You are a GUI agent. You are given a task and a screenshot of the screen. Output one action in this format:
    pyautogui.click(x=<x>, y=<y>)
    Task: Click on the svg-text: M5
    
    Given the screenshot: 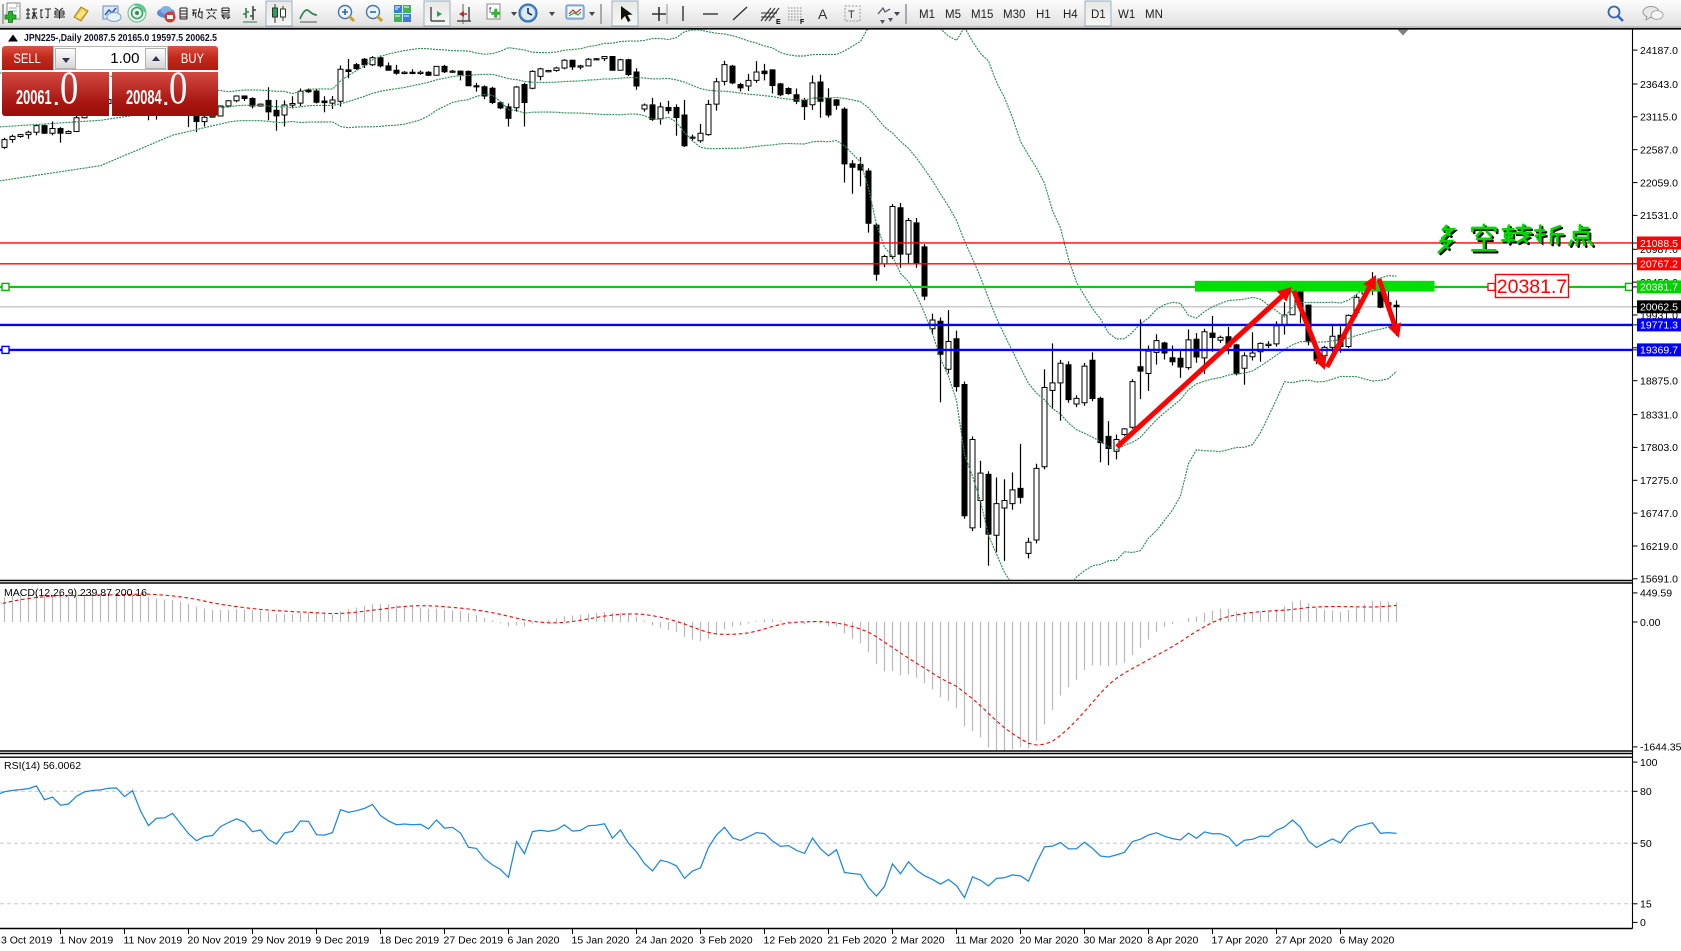 What is the action you would take?
    pyautogui.click(x=953, y=15)
    